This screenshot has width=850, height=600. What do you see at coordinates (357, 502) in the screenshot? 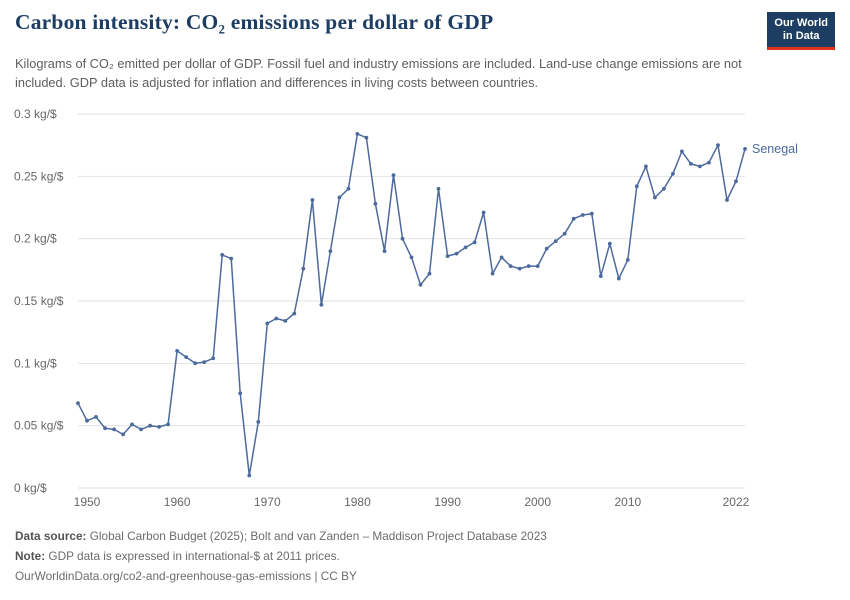
I see `x-axis-tick-label: 1980` at bounding box center [357, 502].